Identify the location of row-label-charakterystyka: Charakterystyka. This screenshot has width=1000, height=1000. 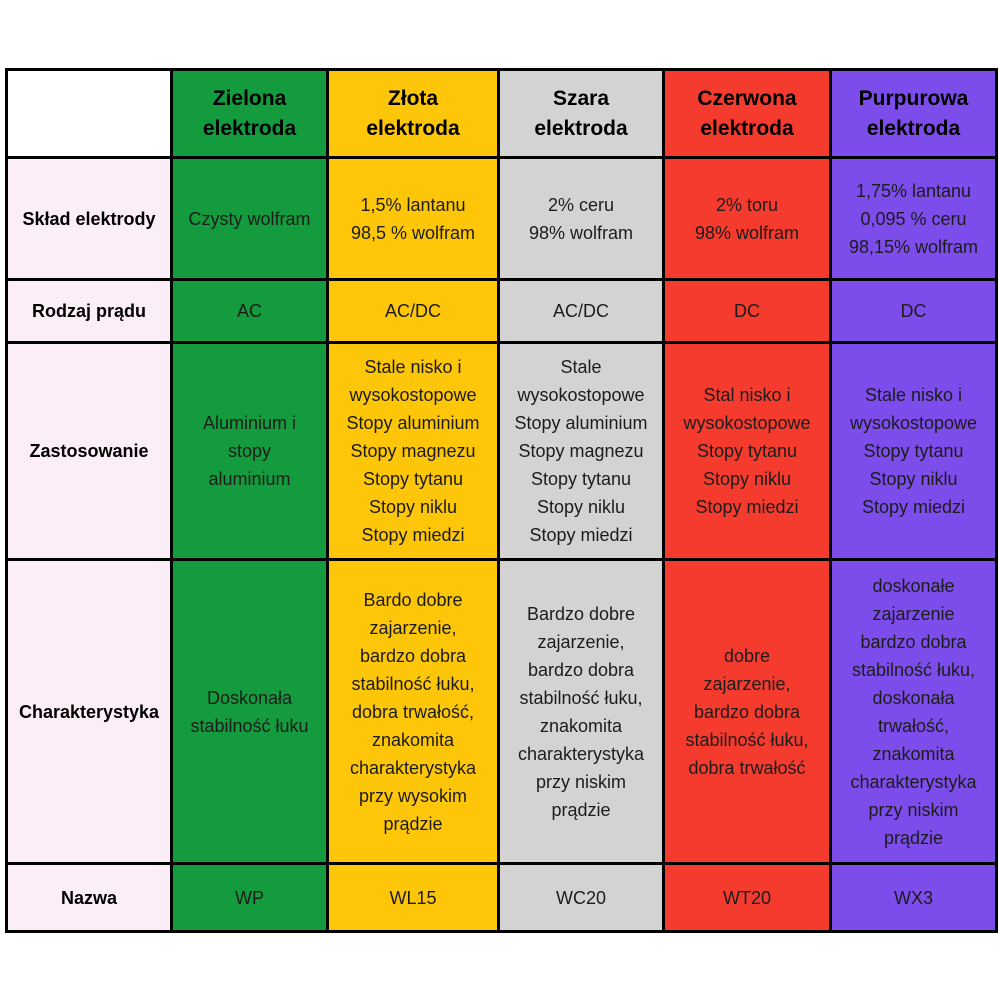
(89, 711).